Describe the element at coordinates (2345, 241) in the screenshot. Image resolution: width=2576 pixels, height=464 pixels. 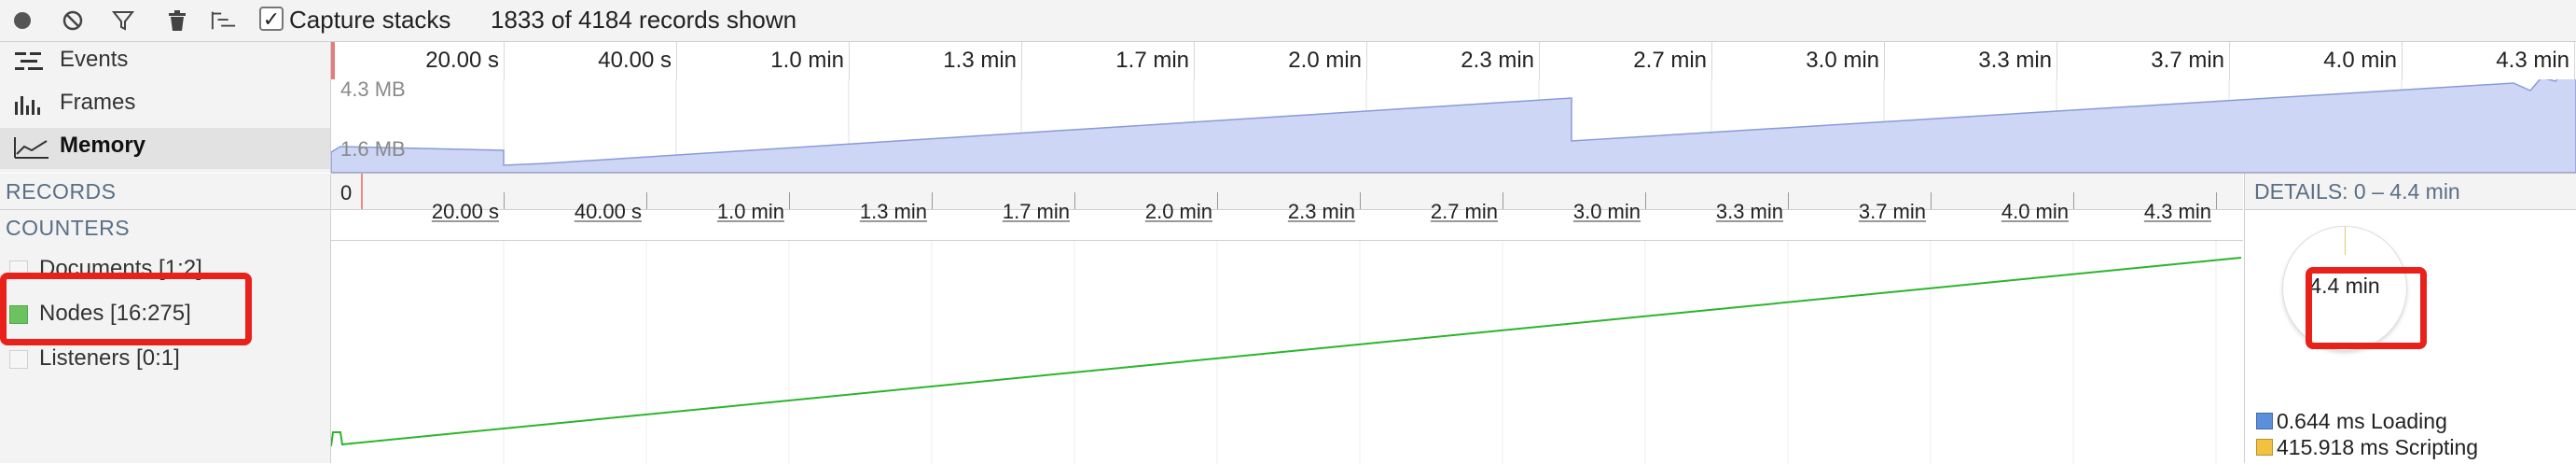
I see `pie-slice-scripting` at that location.